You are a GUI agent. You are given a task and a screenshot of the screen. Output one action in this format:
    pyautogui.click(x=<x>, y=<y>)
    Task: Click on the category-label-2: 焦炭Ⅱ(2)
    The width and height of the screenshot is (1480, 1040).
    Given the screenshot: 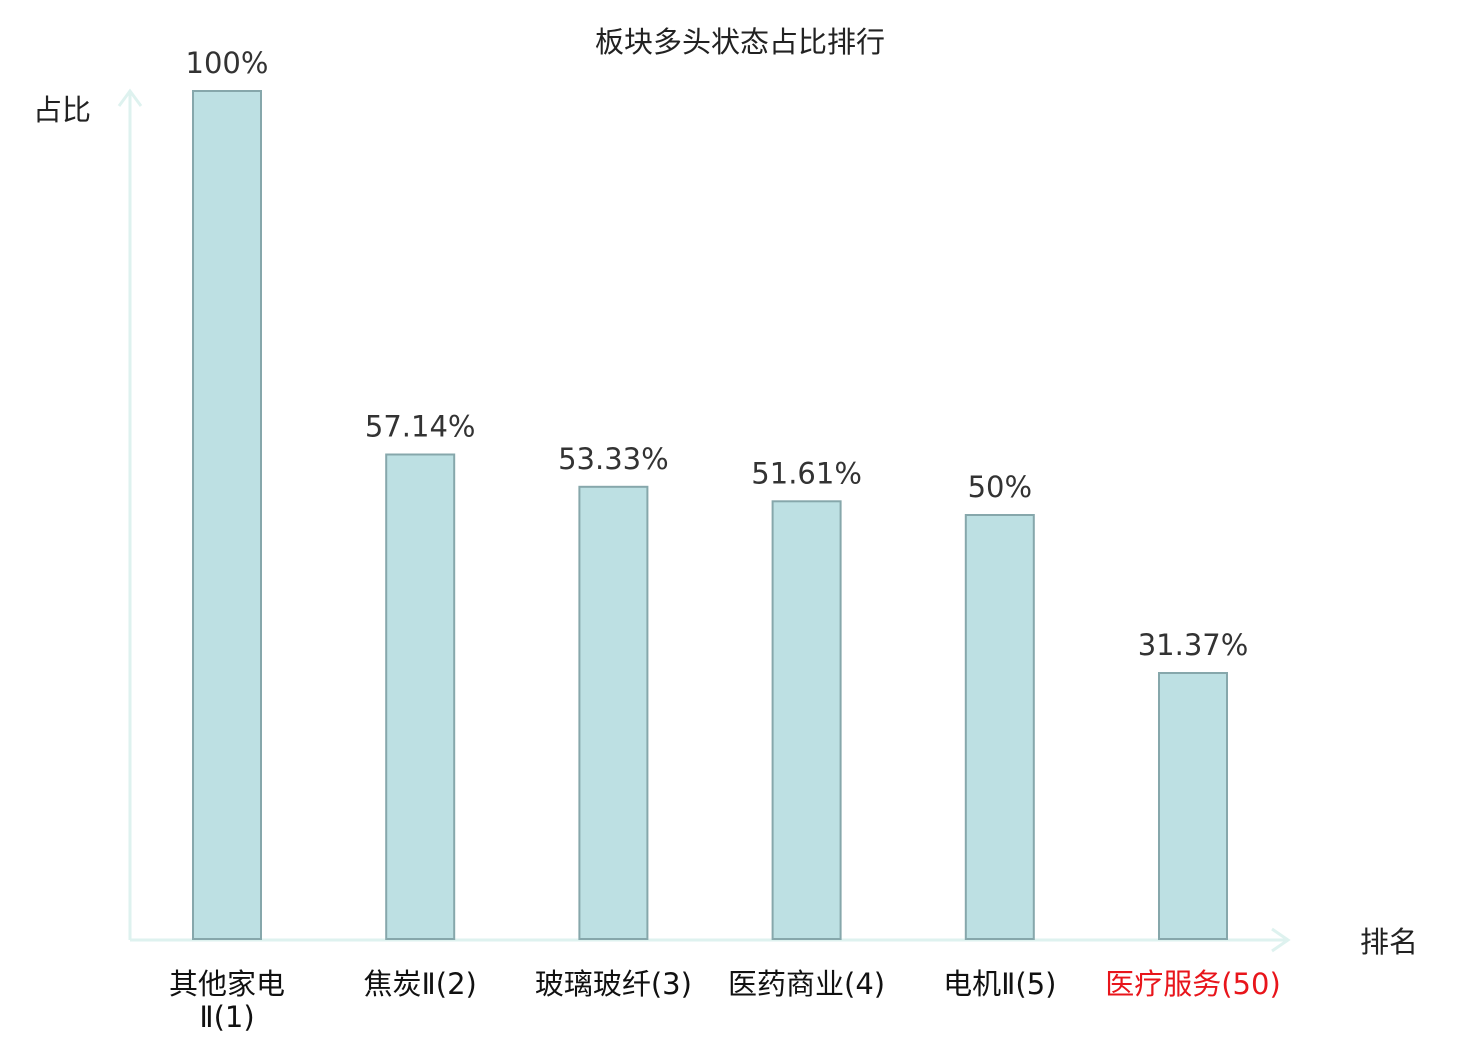 What is the action you would take?
    pyautogui.click(x=420, y=984)
    